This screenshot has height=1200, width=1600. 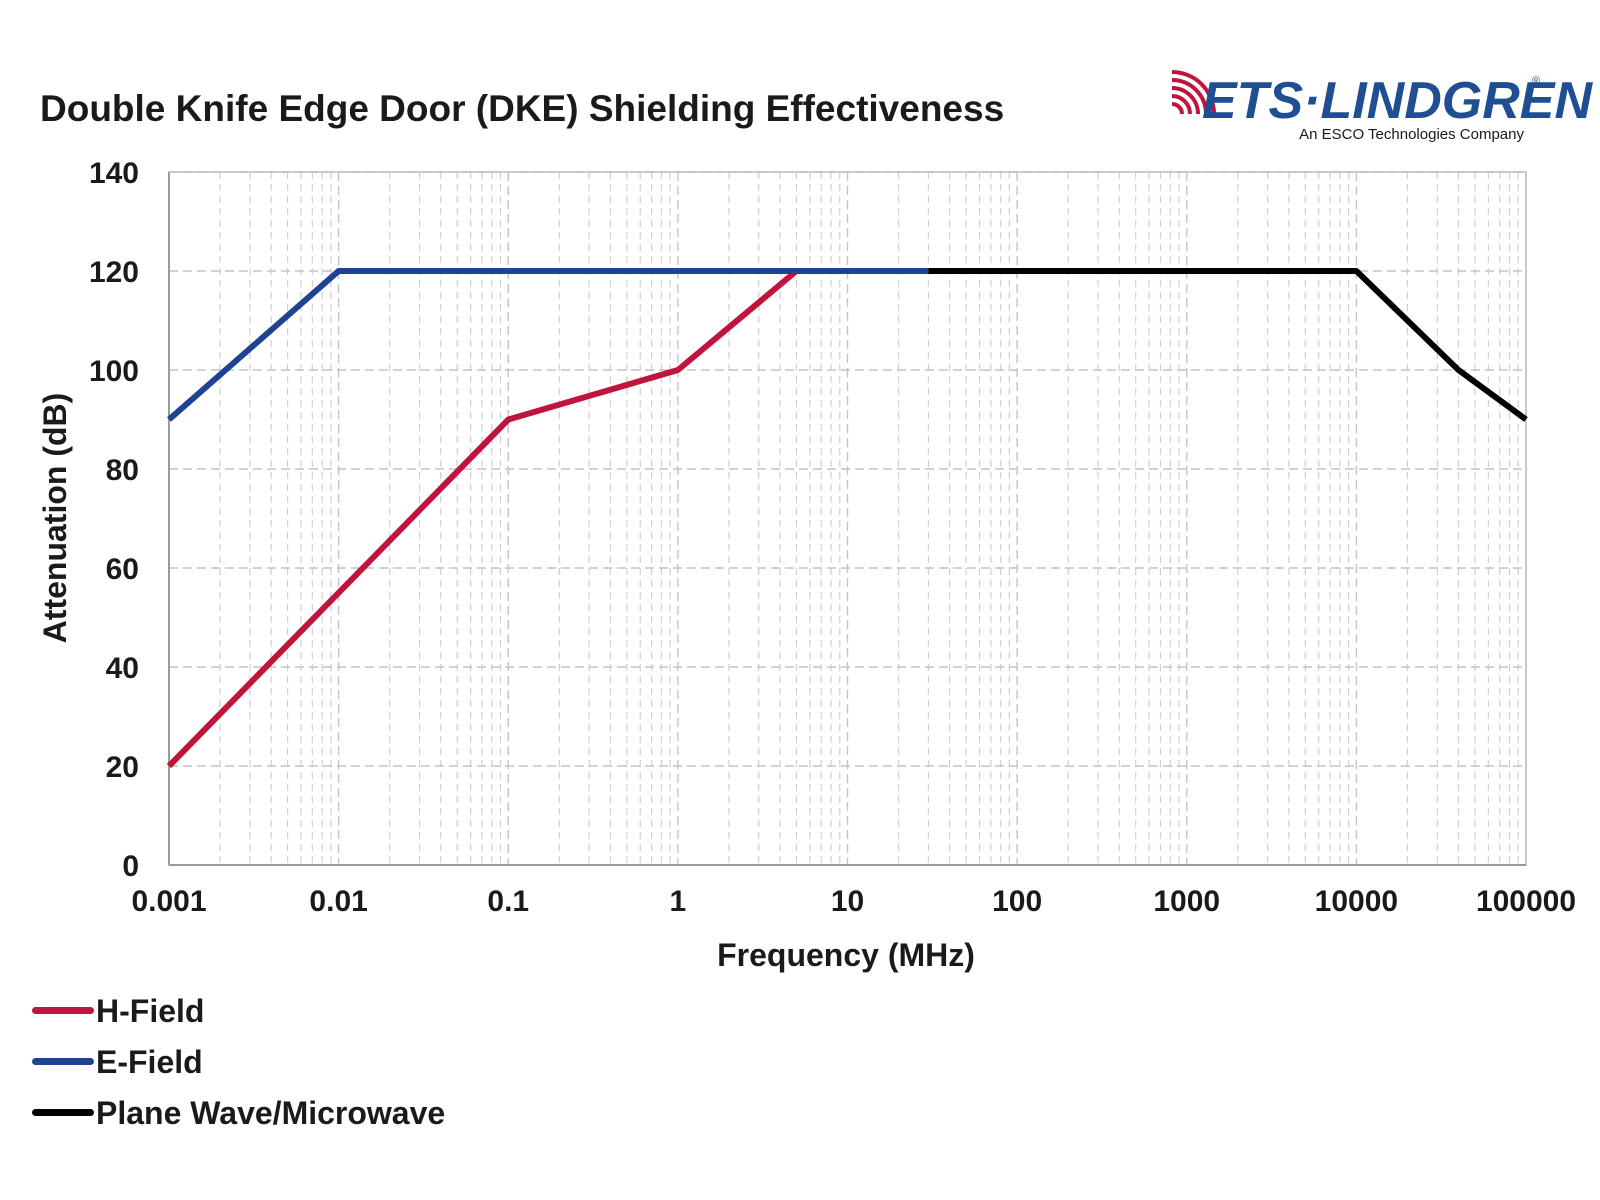 I want to click on legend-label-plane-wave: Plane Wave/Microwave, so click(x=271, y=1112).